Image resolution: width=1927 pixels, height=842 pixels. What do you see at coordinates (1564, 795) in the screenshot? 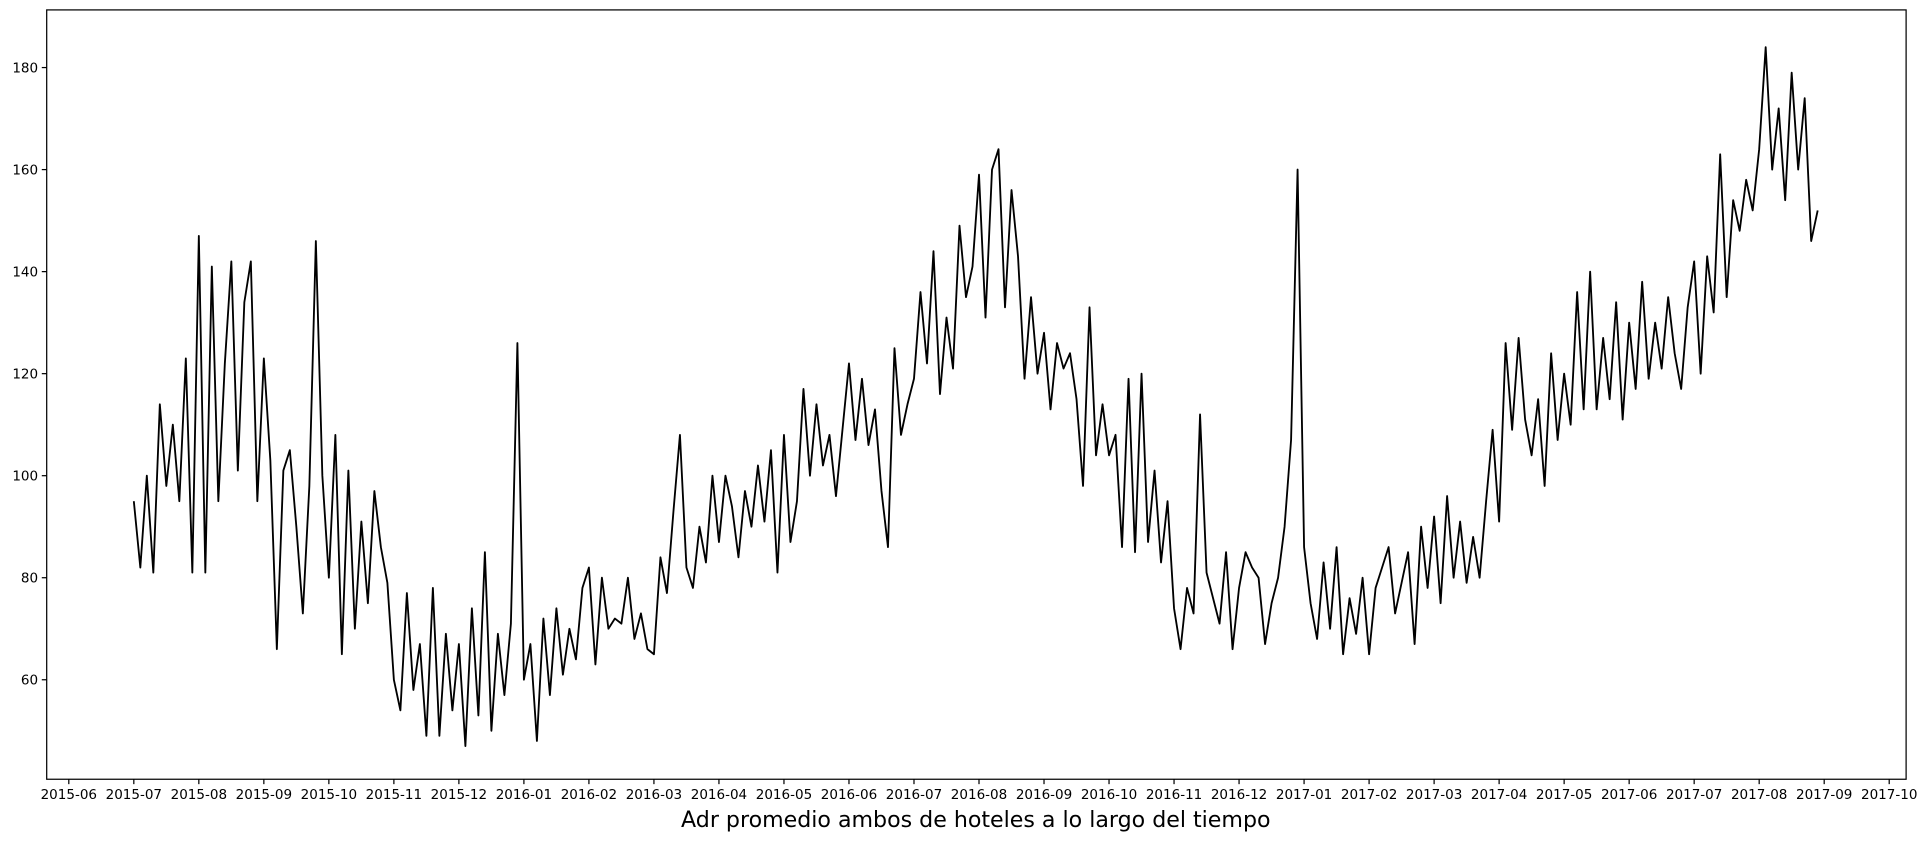
I see `x-tick-label: 2017-05` at bounding box center [1564, 795].